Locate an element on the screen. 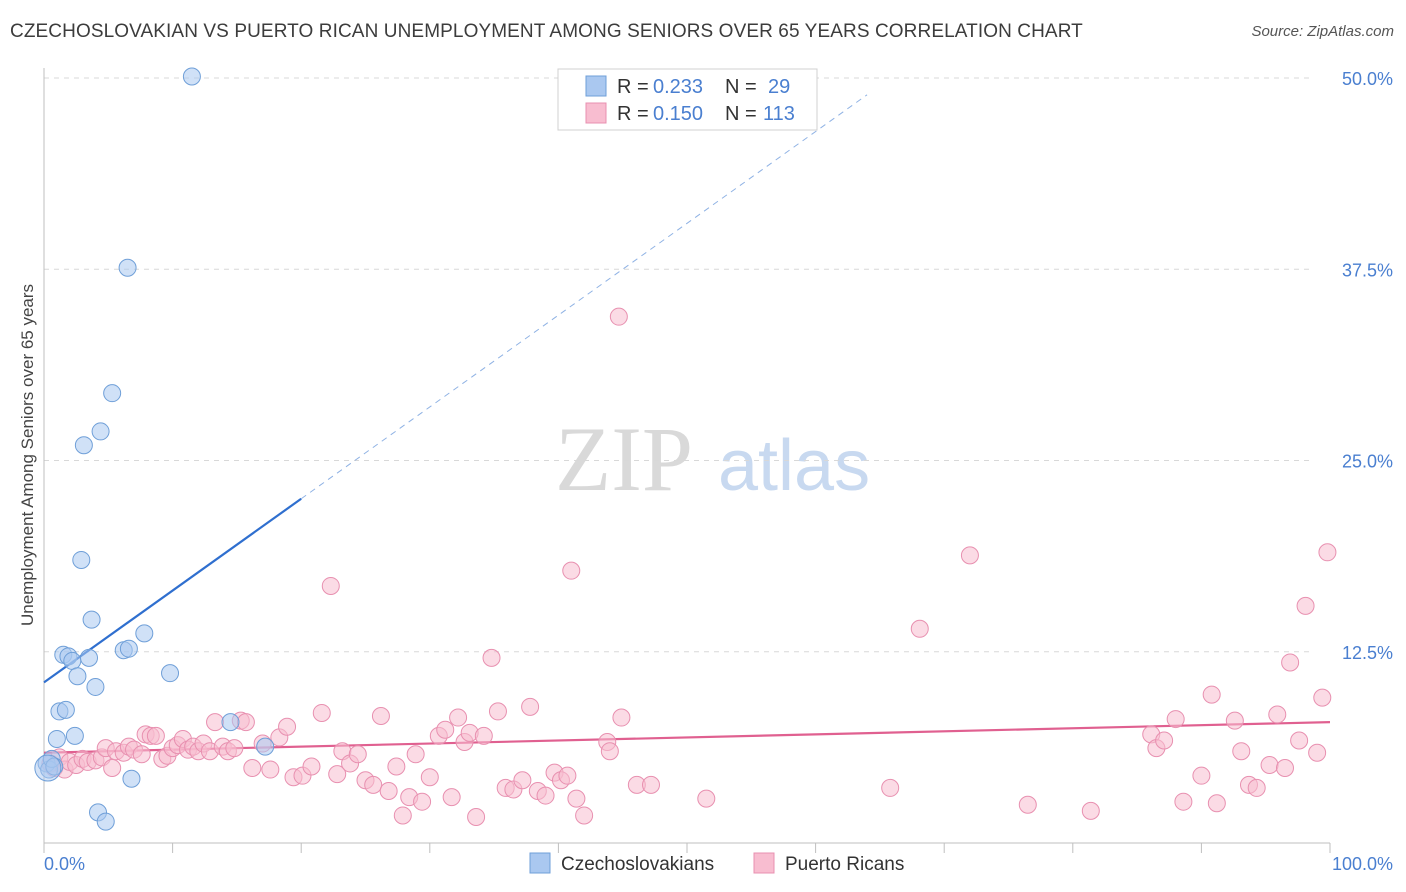 The image size is (1406, 892). y-tick-label: 37.5% is located at coordinates (1367, 270).